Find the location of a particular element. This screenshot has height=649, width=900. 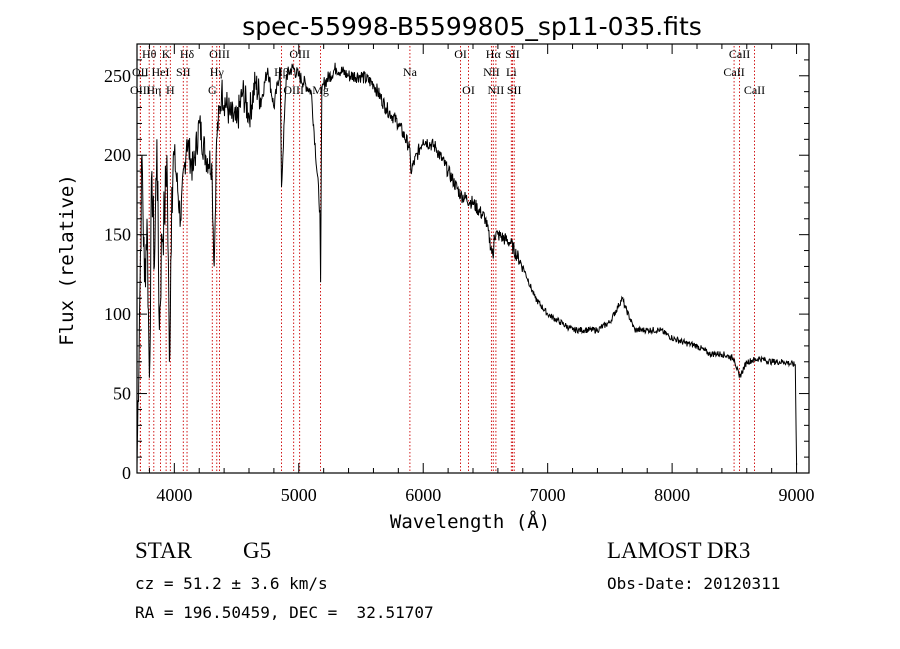

spectral-line-label: Li is located at coordinates (511, 72).